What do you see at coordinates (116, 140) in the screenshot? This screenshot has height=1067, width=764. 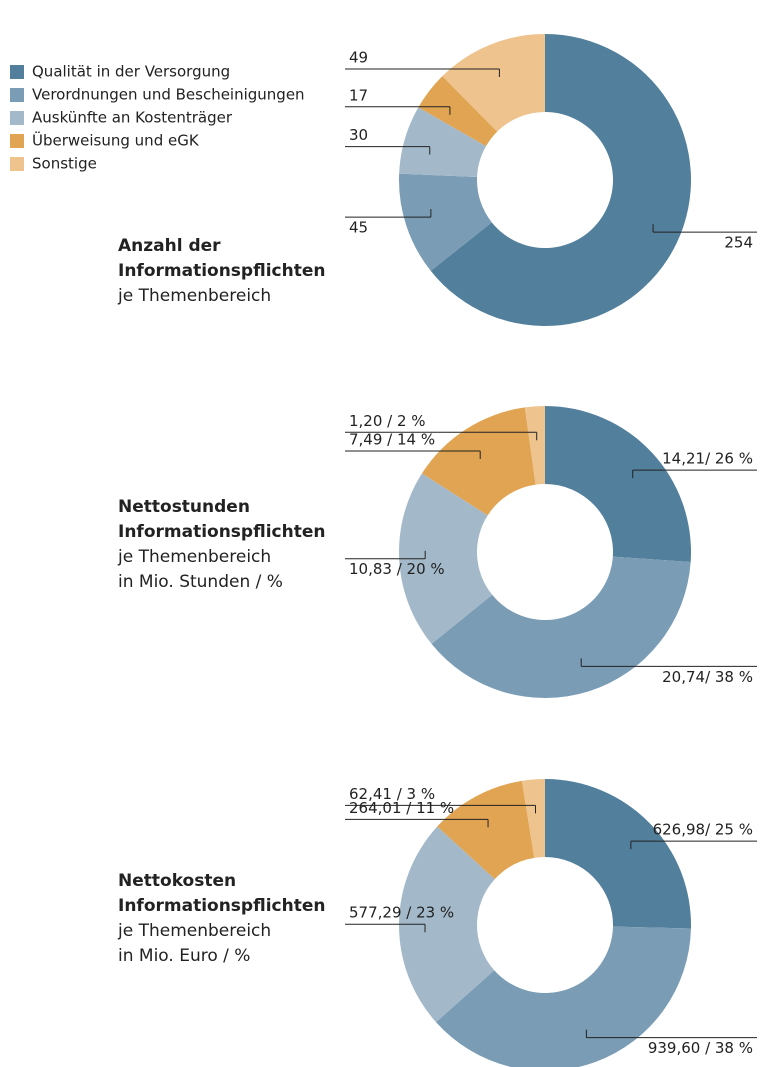 I see `legend-label: Überweisung und eGK` at bounding box center [116, 140].